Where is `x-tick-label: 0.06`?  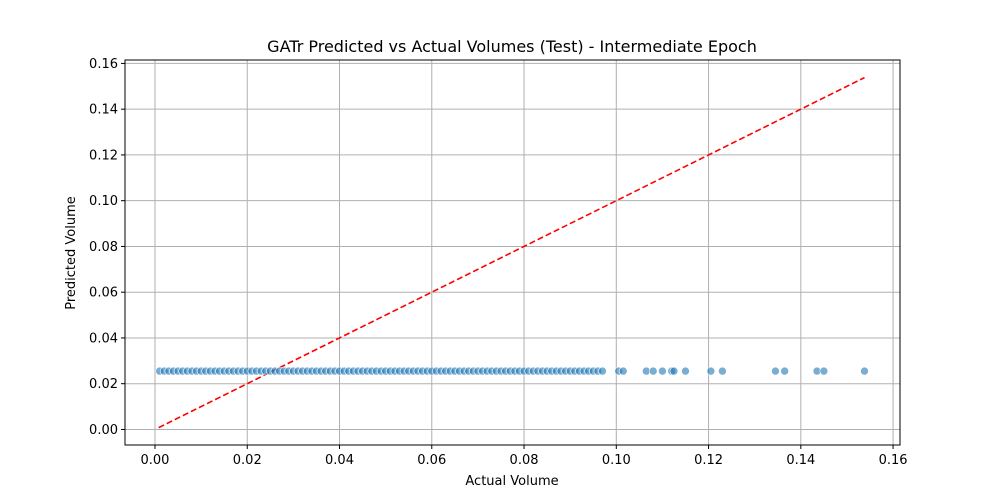
x-tick-label: 0.06 is located at coordinates (431, 460).